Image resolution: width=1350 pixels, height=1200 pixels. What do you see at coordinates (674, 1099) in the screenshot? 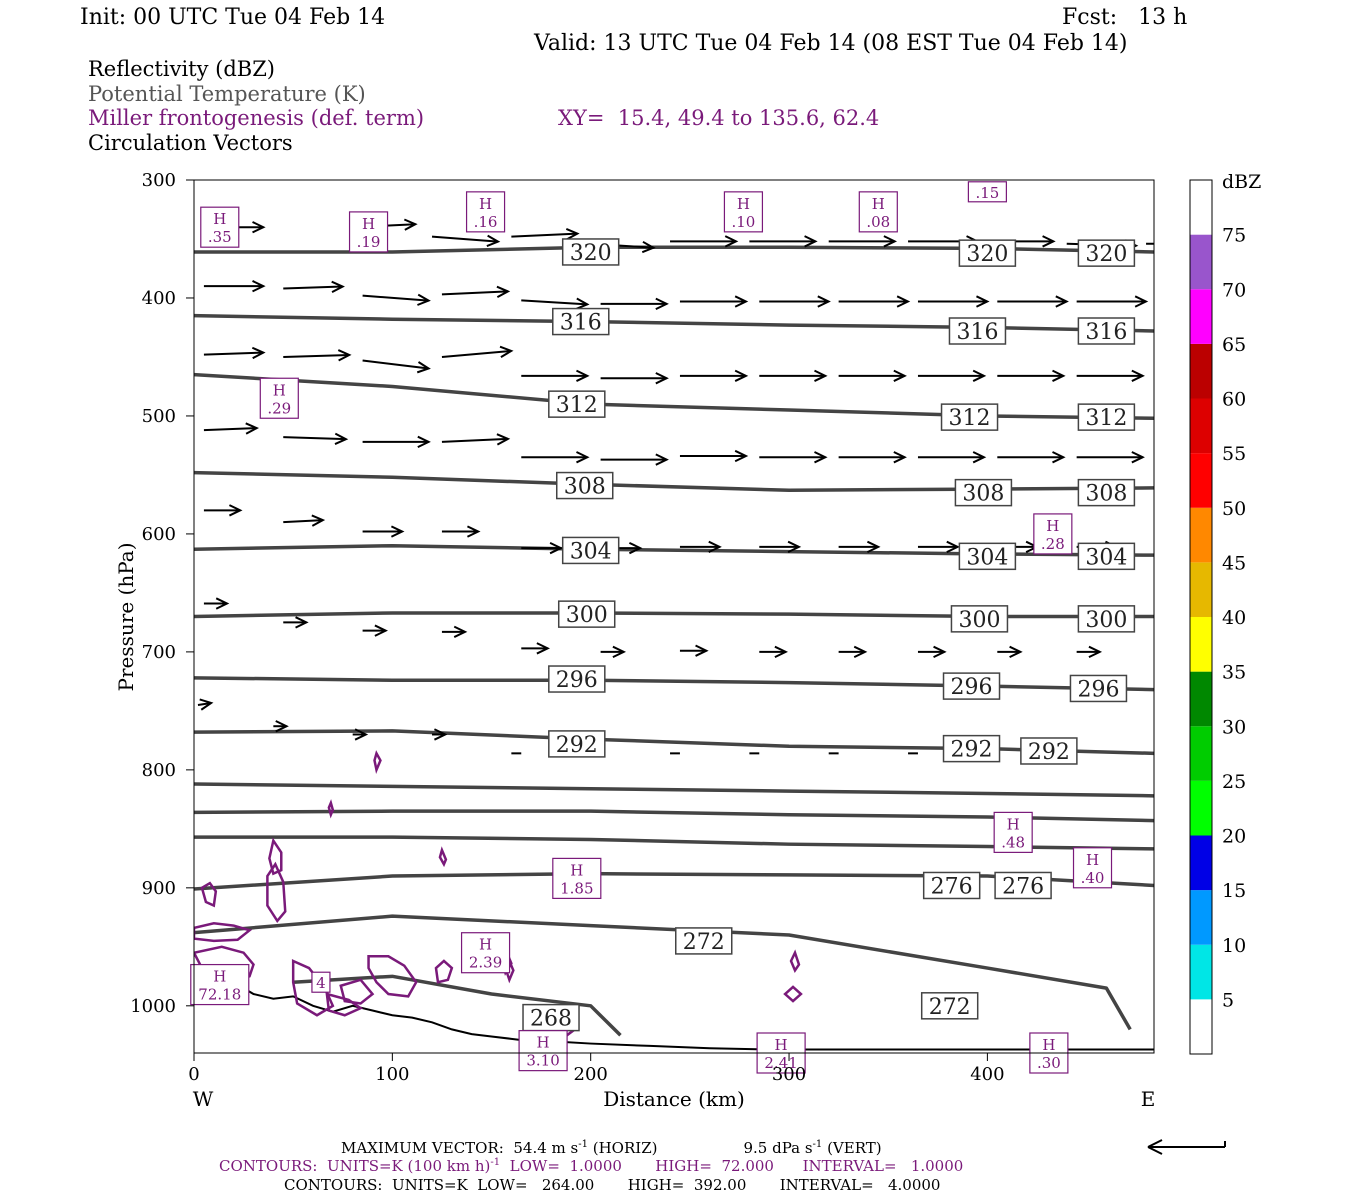
I see `x-axis-label: Distance (km)` at bounding box center [674, 1099].